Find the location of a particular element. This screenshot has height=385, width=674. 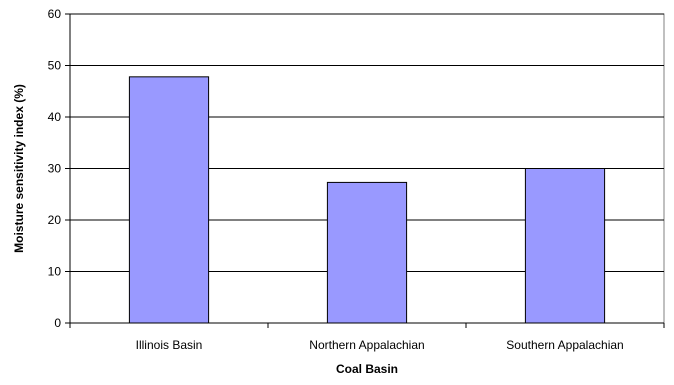

y-tick-label: 10 is located at coordinates (55, 272).